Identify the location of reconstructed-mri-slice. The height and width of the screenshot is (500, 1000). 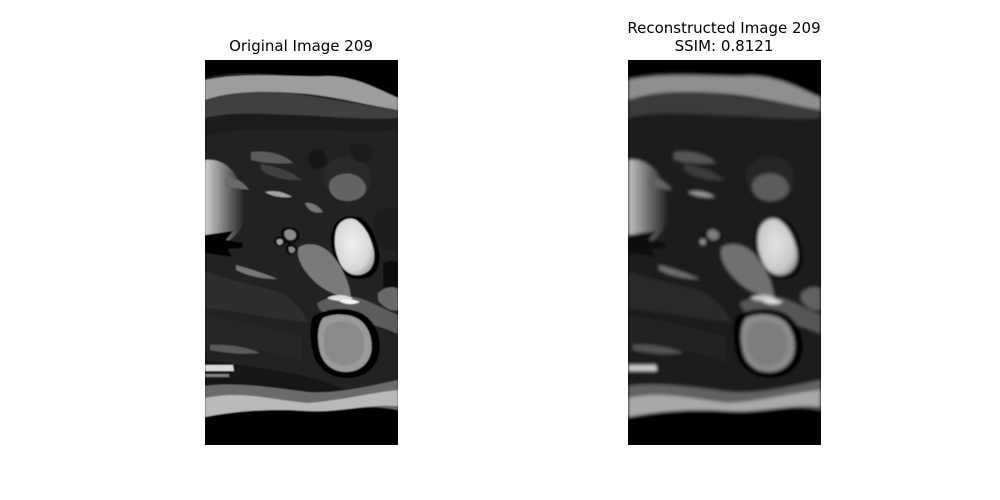
(724, 252).